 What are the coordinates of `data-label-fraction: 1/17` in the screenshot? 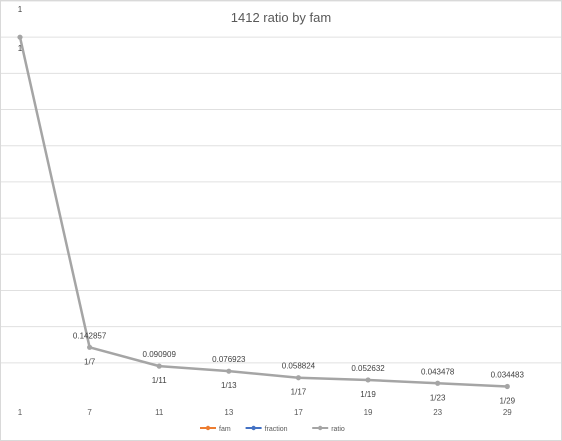 It's located at (299, 392).